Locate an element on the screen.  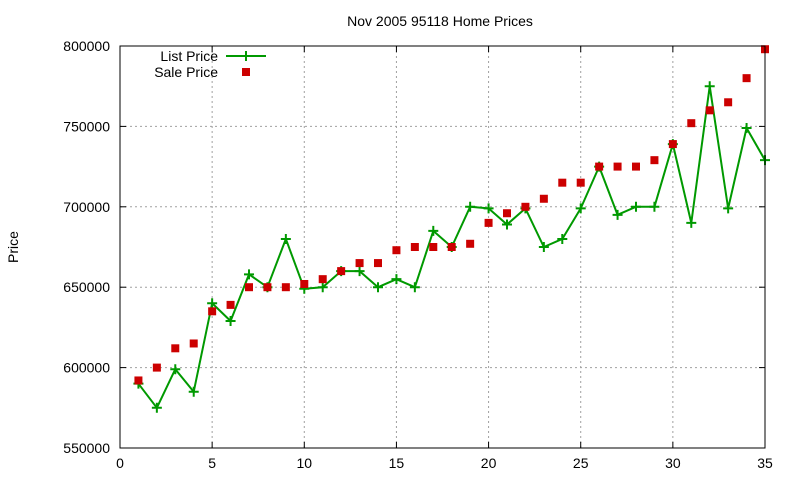
legend-label: Sale Price is located at coordinates (186, 72).